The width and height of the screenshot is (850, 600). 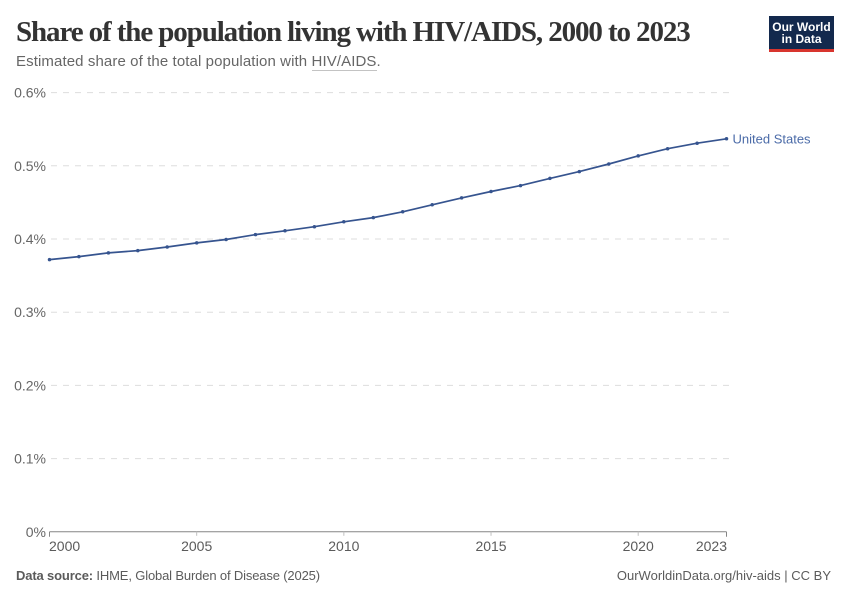 I want to click on svg-text: 2010, so click(x=343, y=546).